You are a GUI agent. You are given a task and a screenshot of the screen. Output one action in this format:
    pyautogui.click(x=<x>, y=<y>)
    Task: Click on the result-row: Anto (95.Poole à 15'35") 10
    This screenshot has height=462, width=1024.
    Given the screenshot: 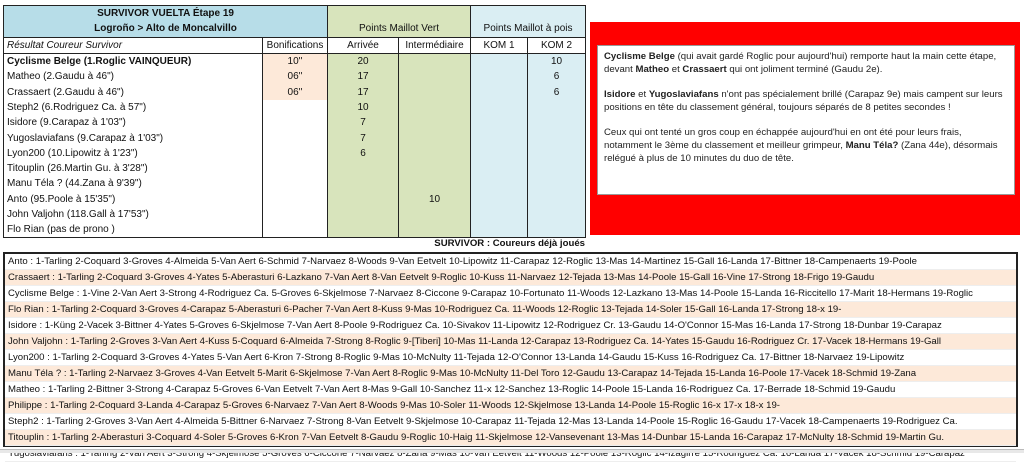 What is the action you would take?
    pyautogui.click(x=295, y=199)
    